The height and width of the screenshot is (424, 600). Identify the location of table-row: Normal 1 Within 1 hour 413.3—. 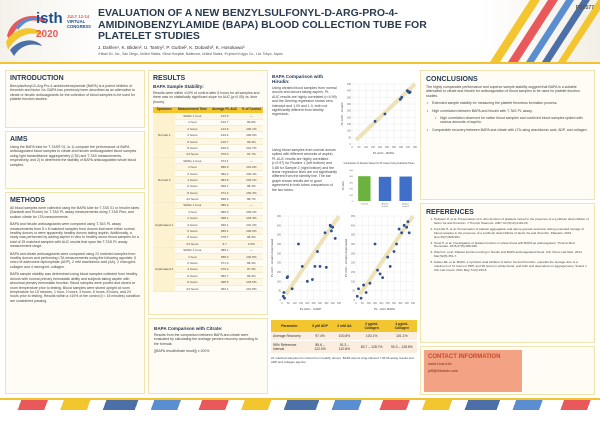
(208, 135).